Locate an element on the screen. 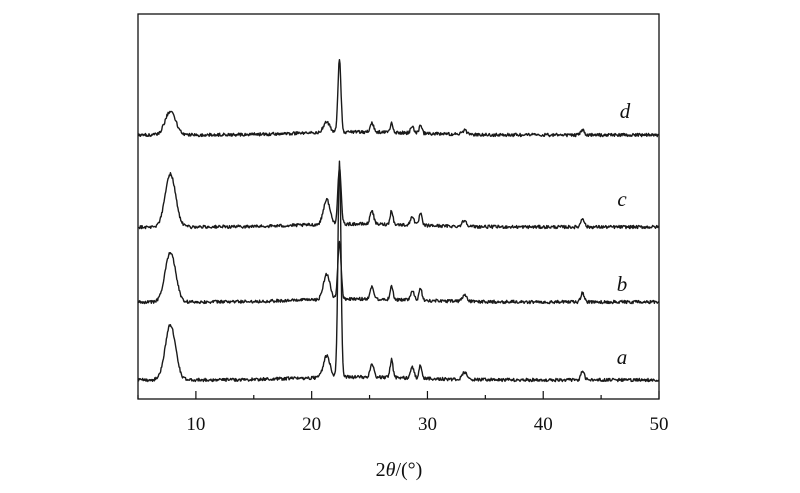 The image size is (800, 493). series-label-b: b is located at coordinates (622, 284).